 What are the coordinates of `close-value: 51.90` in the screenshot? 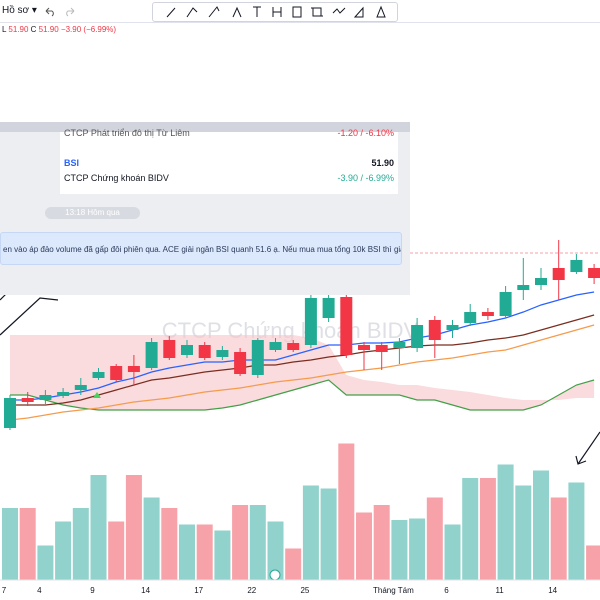 It's located at (48, 29).